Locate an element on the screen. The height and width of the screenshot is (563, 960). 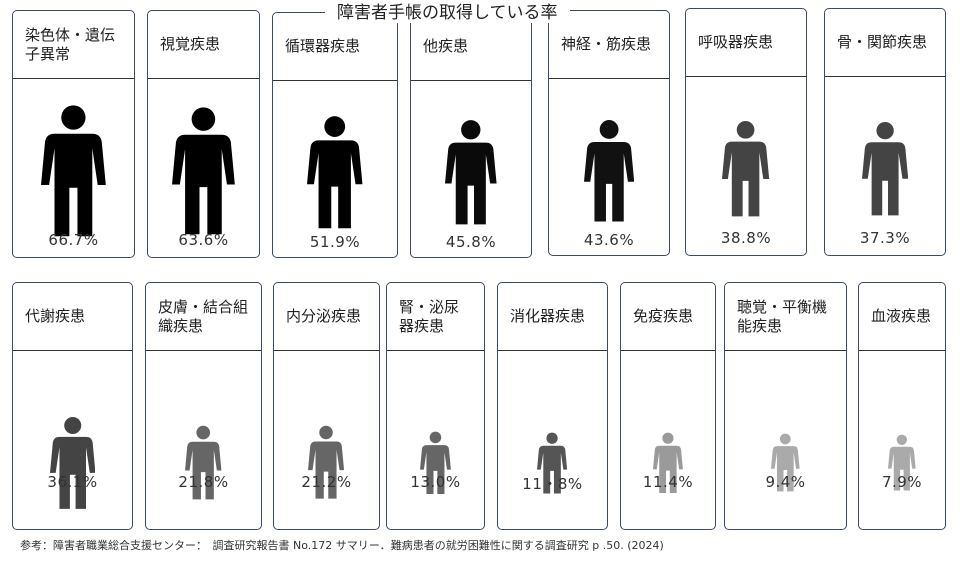
category-label: 視覚疾患 is located at coordinates (203, 45).